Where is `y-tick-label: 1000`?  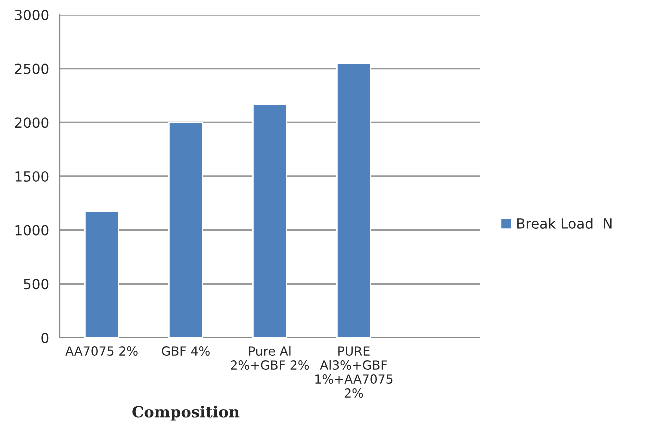
y-tick-label: 1000 is located at coordinates (32, 230).